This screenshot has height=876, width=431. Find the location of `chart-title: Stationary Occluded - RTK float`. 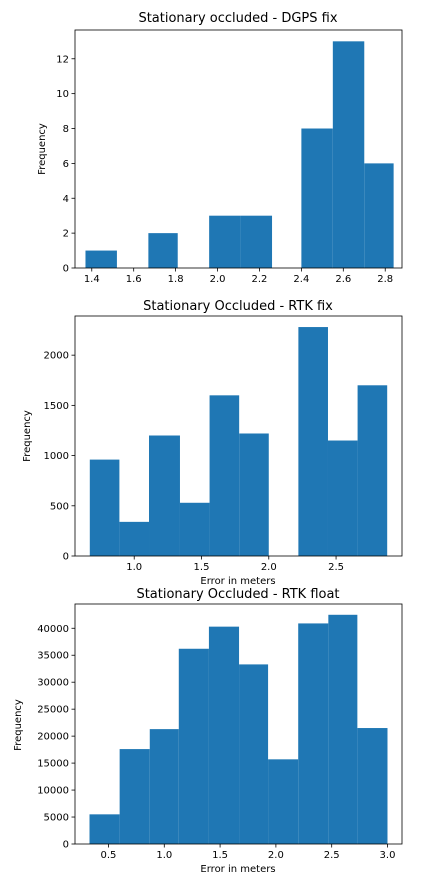

chart-title: Stationary Occluded - RTK float is located at coordinates (237, 594).